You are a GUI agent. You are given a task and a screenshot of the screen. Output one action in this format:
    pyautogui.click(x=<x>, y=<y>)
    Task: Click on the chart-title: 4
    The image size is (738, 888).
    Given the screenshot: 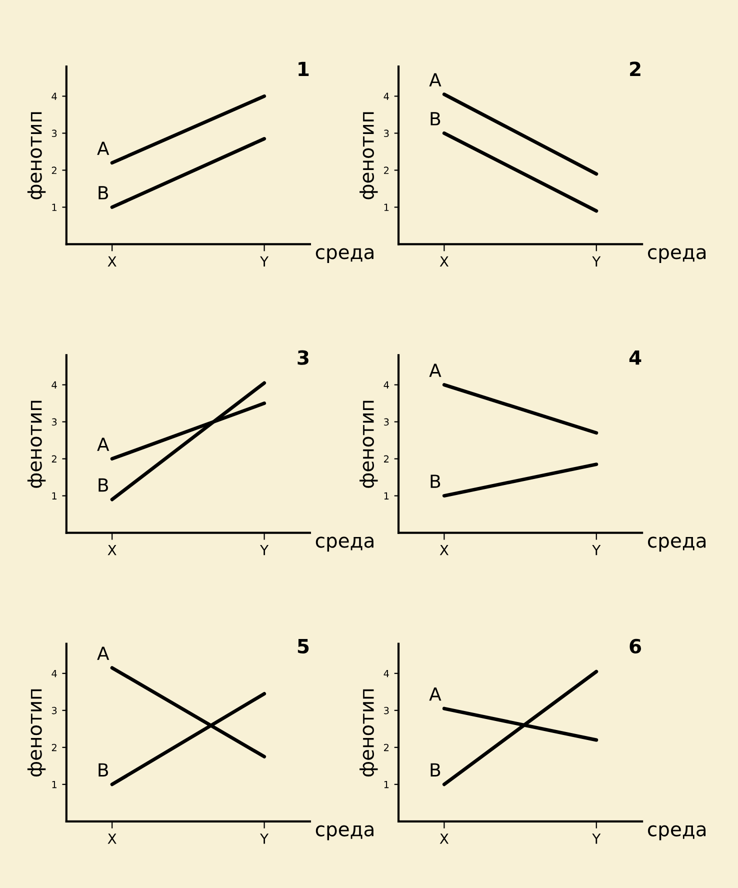 What is the action you would take?
    pyautogui.click(x=635, y=357)
    